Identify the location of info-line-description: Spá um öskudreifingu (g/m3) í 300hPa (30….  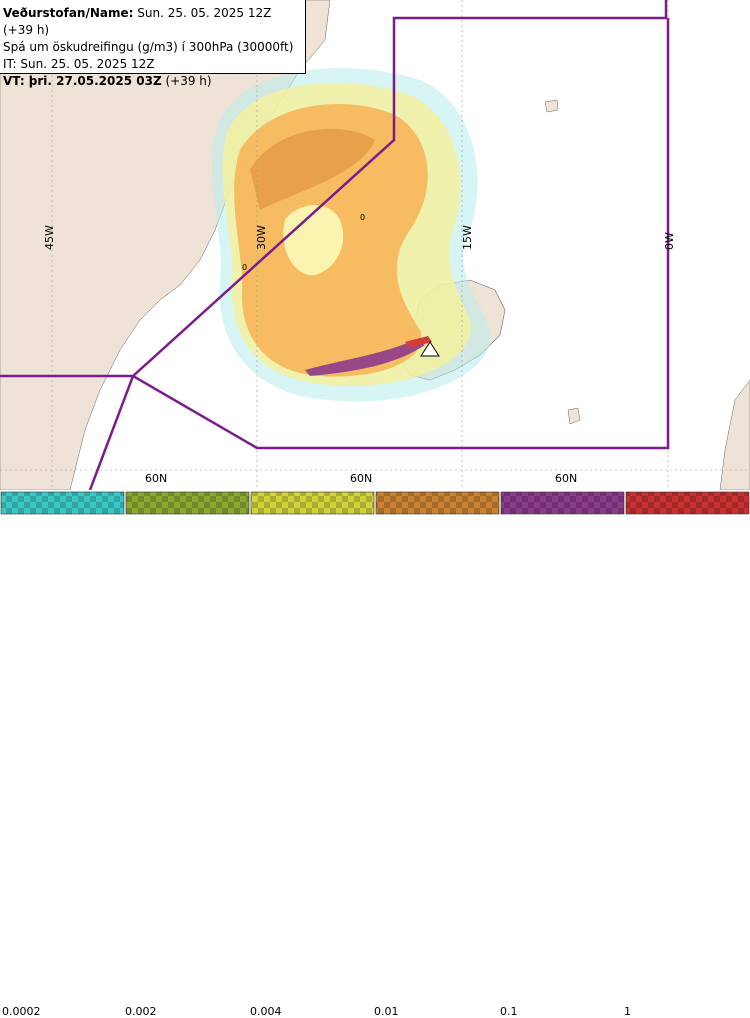
(148, 47).